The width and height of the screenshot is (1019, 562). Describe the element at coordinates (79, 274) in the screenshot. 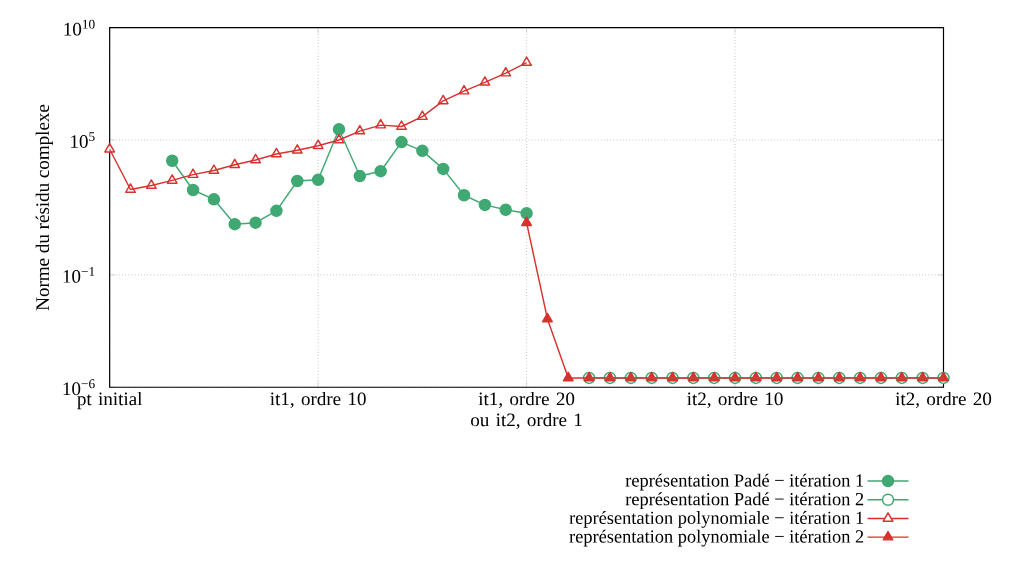

I see `y-tick-label: 10$^{−1}$` at that location.